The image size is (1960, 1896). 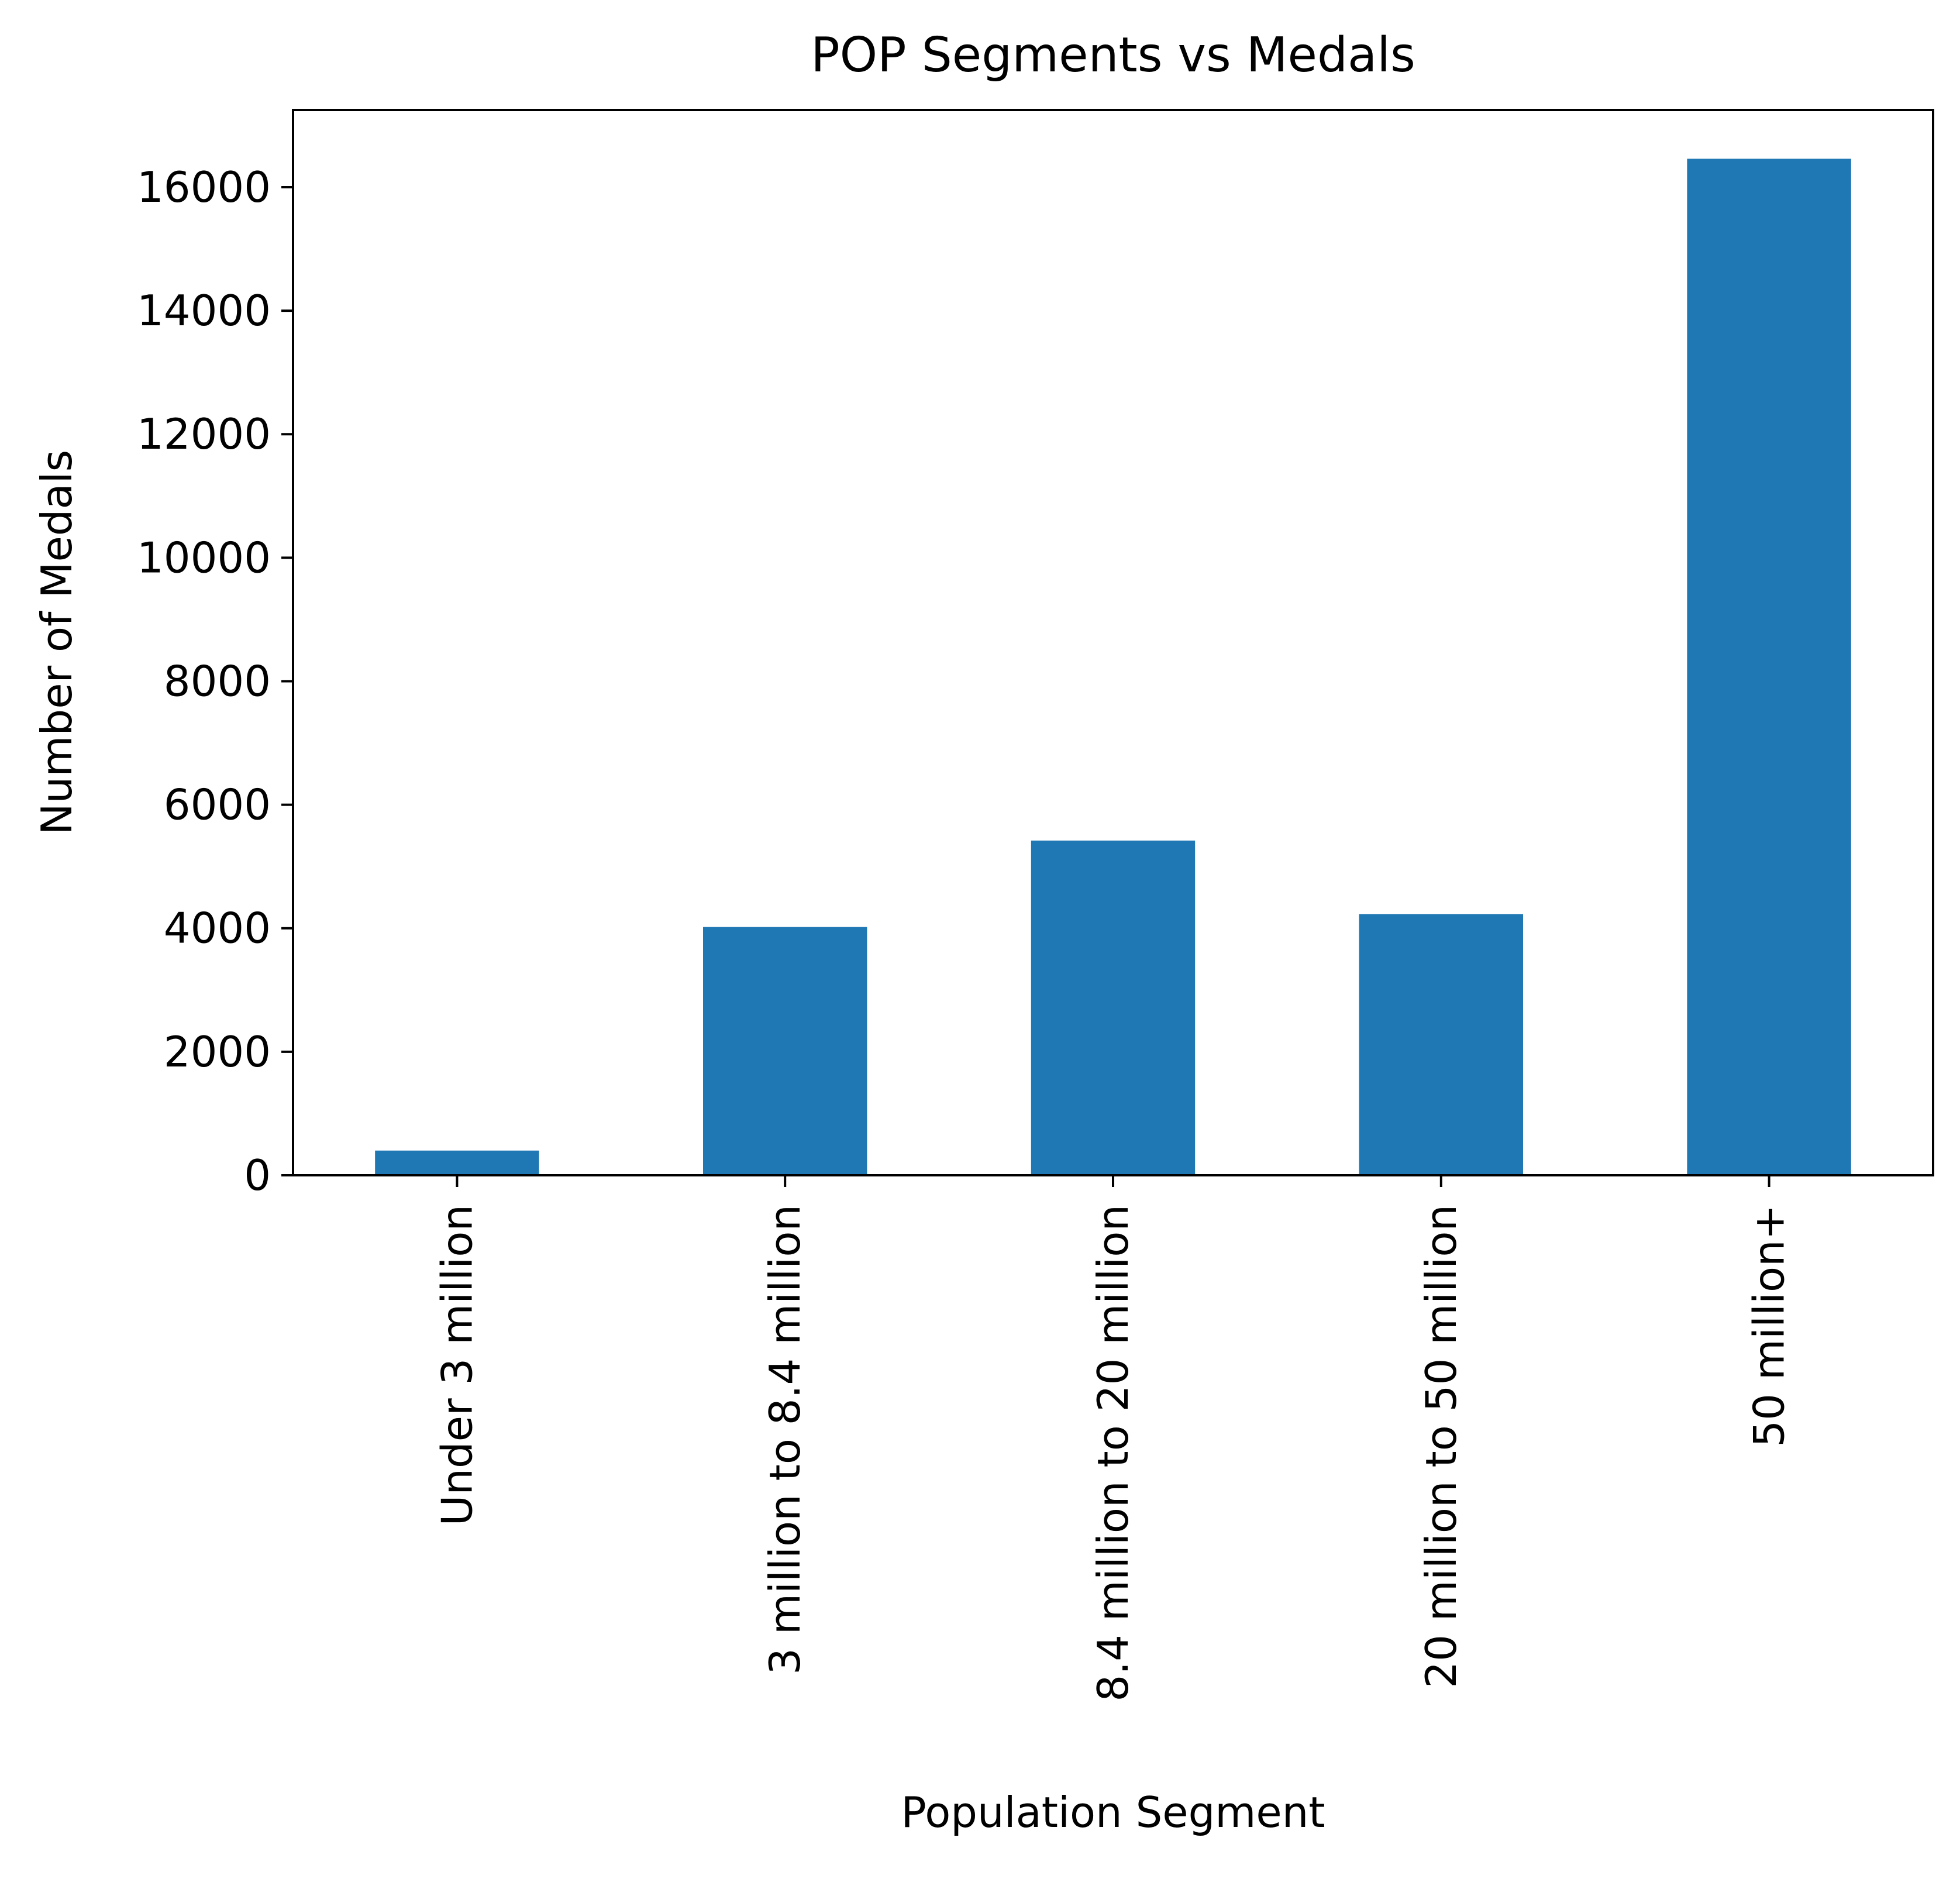 I want to click on chart-title: POP Segments vs Medals, so click(x=1113, y=55).